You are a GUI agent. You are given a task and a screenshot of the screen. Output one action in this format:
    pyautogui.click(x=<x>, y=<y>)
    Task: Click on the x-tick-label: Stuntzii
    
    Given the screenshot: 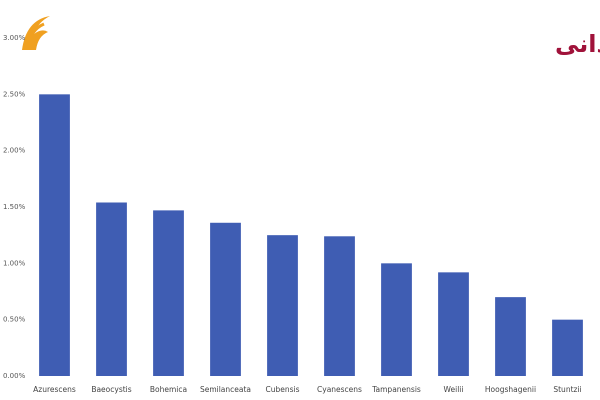 What is the action you would take?
    pyautogui.click(x=567, y=389)
    